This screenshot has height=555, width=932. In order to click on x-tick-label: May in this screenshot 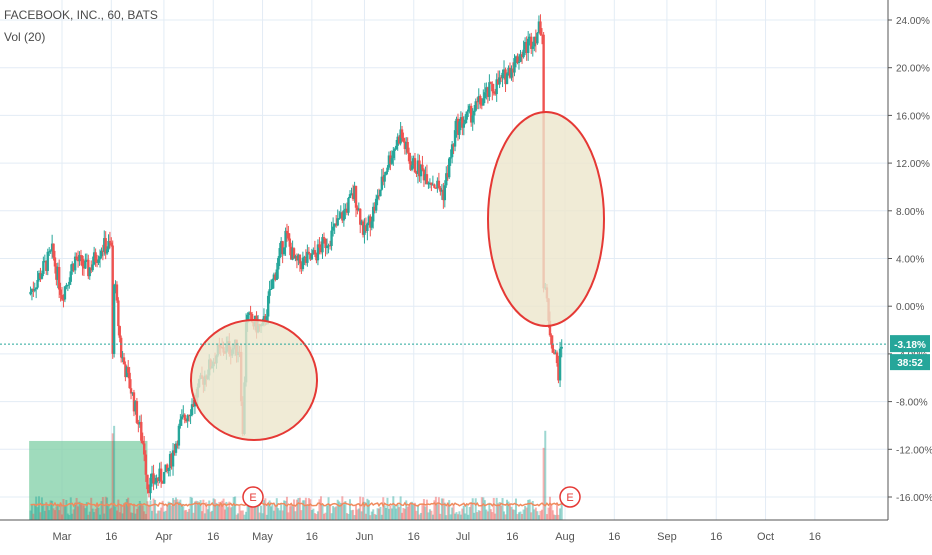, I will do `click(262, 537)`.